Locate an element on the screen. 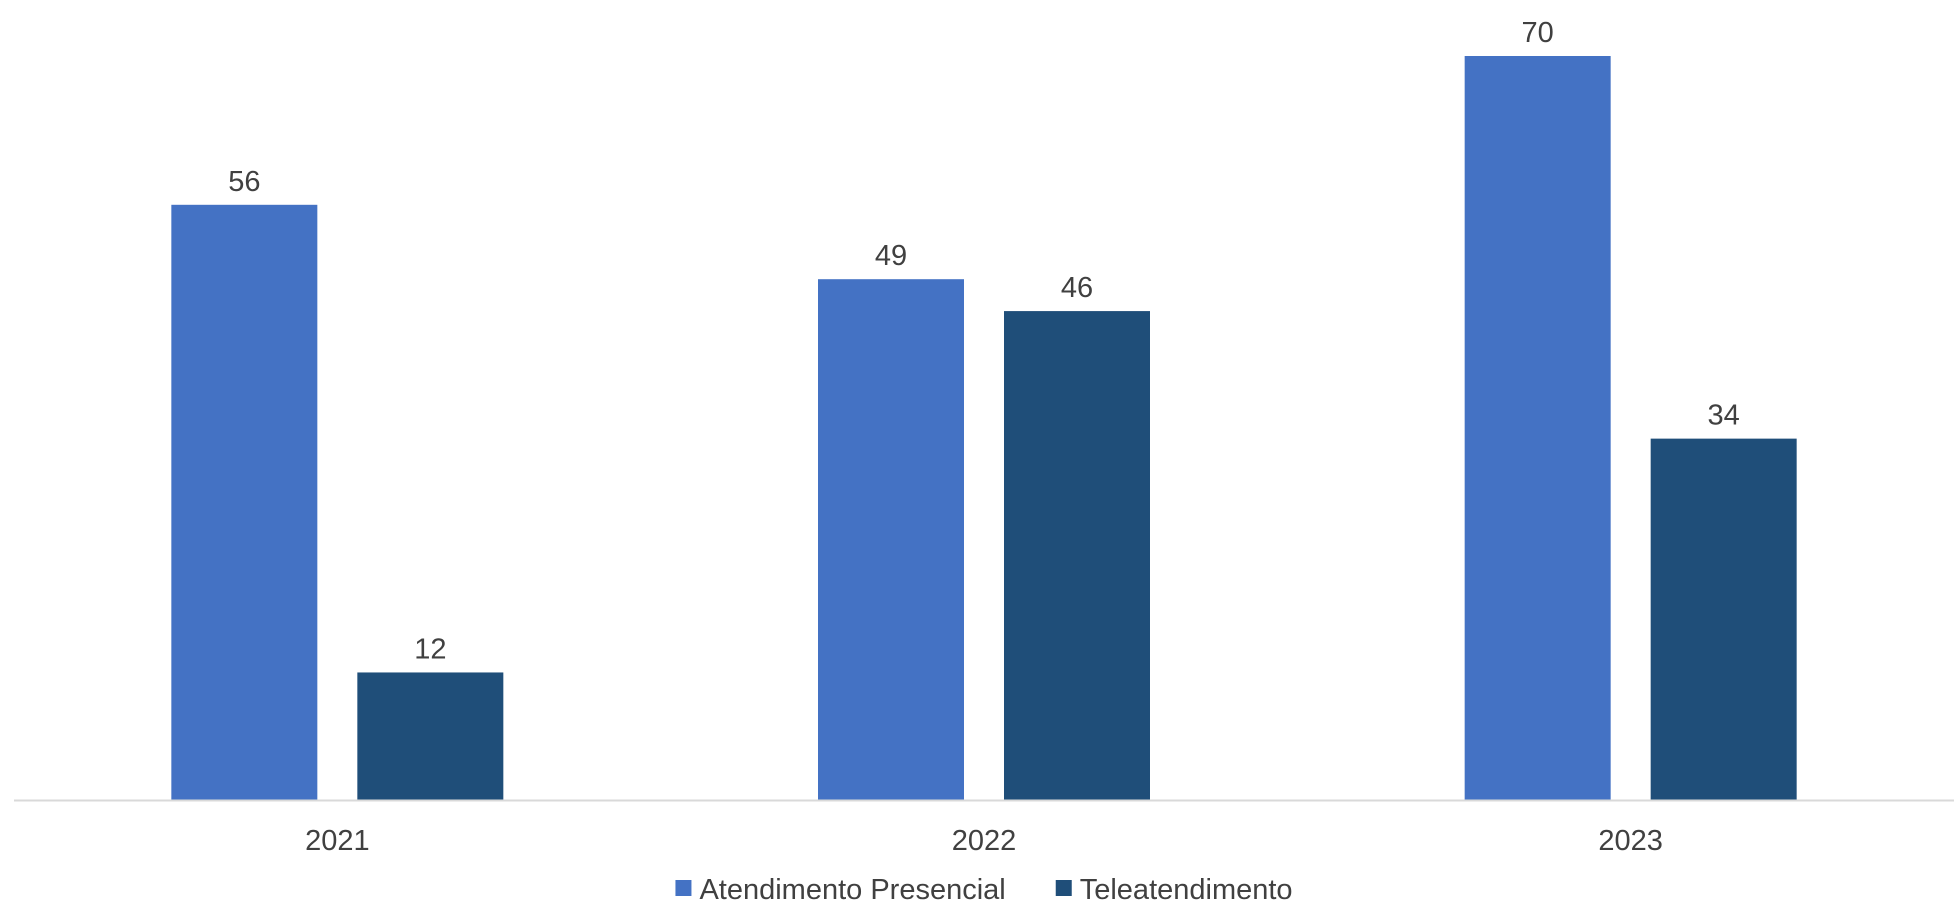 This screenshot has height=918, width=1954. bar-teleatendimento-2023 is located at coordinates (1723, 619).